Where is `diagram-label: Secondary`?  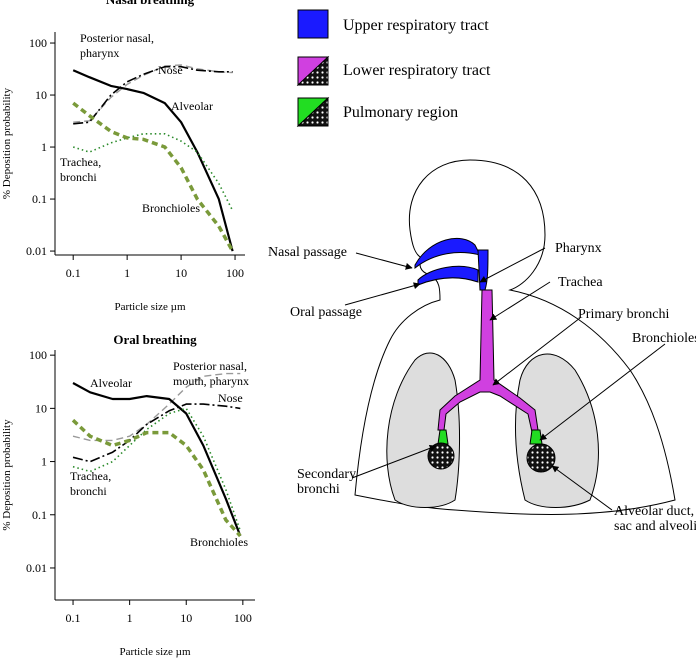 diagram-label: Secondary is located at coordinates (326, 474).